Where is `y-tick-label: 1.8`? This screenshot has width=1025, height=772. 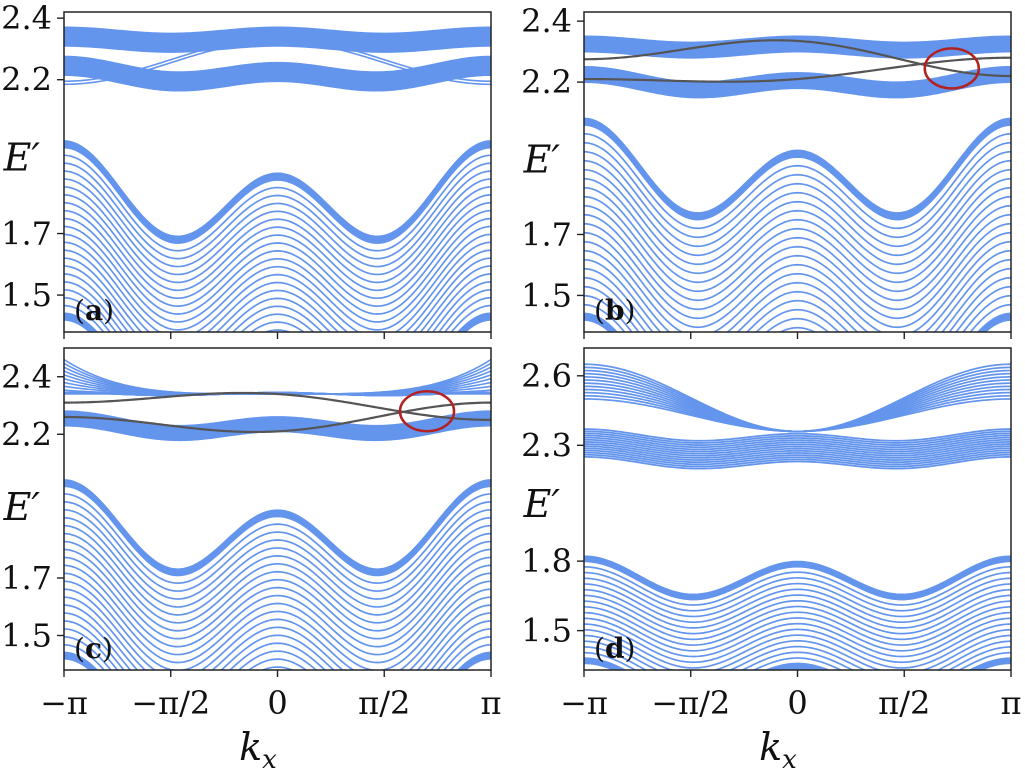 y-tick-label: 1.8 is located at coordinates (546, 561).